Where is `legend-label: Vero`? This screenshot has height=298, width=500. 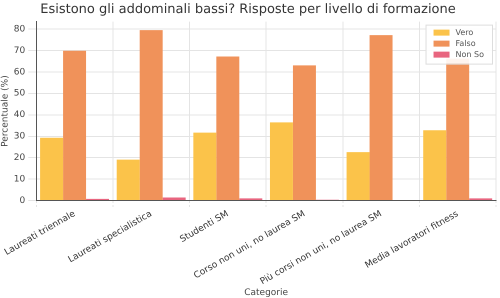 legend-label: Vero is located at coordinates (465, 33).